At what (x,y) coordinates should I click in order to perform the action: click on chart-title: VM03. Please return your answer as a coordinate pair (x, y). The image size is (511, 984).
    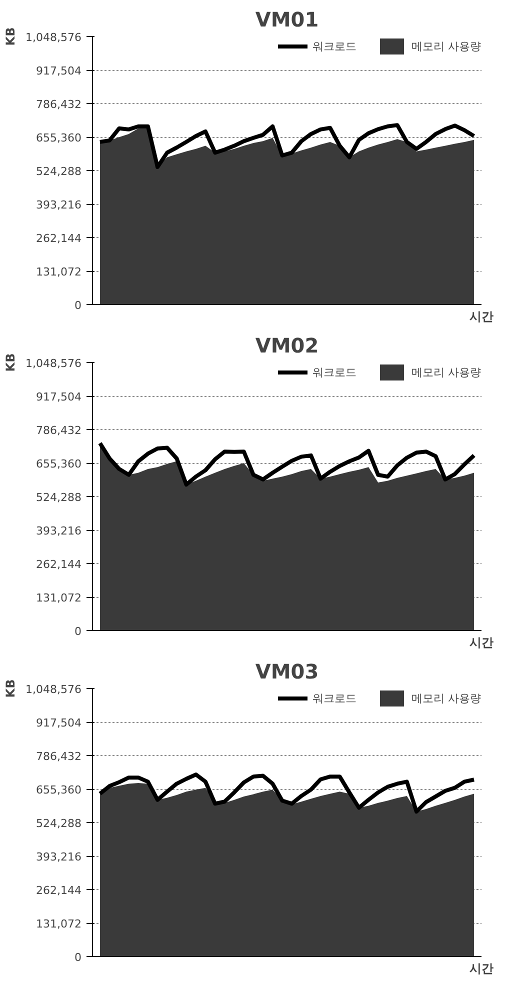
    Looking at the image, I should click on (287, 672).